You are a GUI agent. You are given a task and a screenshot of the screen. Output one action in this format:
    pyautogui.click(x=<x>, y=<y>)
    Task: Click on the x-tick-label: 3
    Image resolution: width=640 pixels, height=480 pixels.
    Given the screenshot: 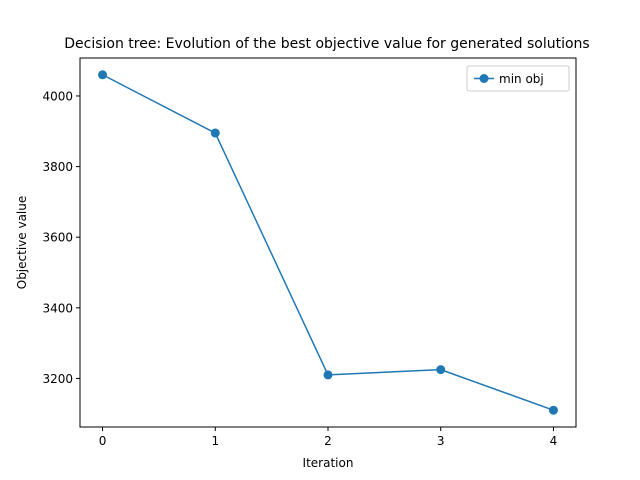 What is the action you would take?
    pyautogui.click(x=441, y=441)
    